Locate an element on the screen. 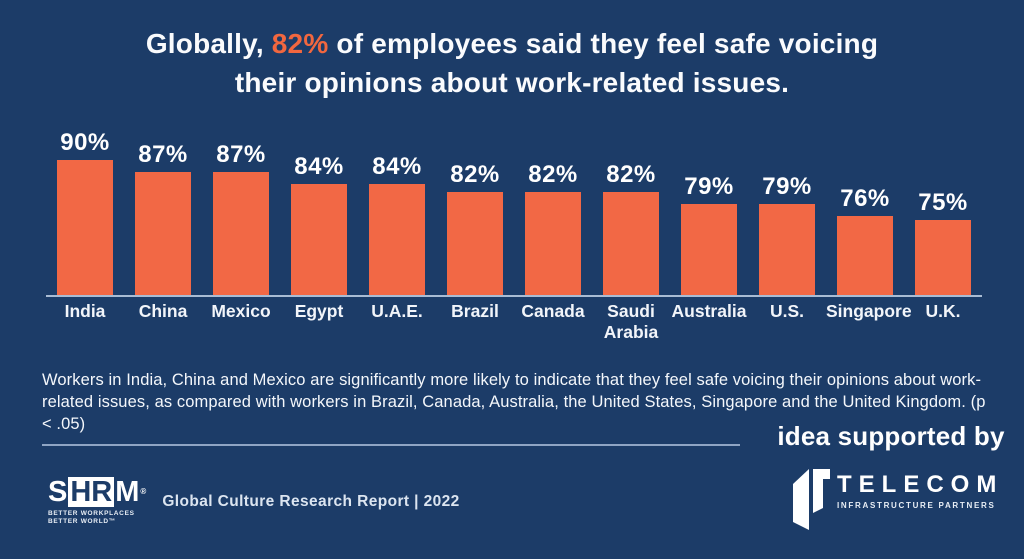 The height and width of the screenshot is (559, 1024). bar-column-u-s: 79% is located at coordinates (787, 234).